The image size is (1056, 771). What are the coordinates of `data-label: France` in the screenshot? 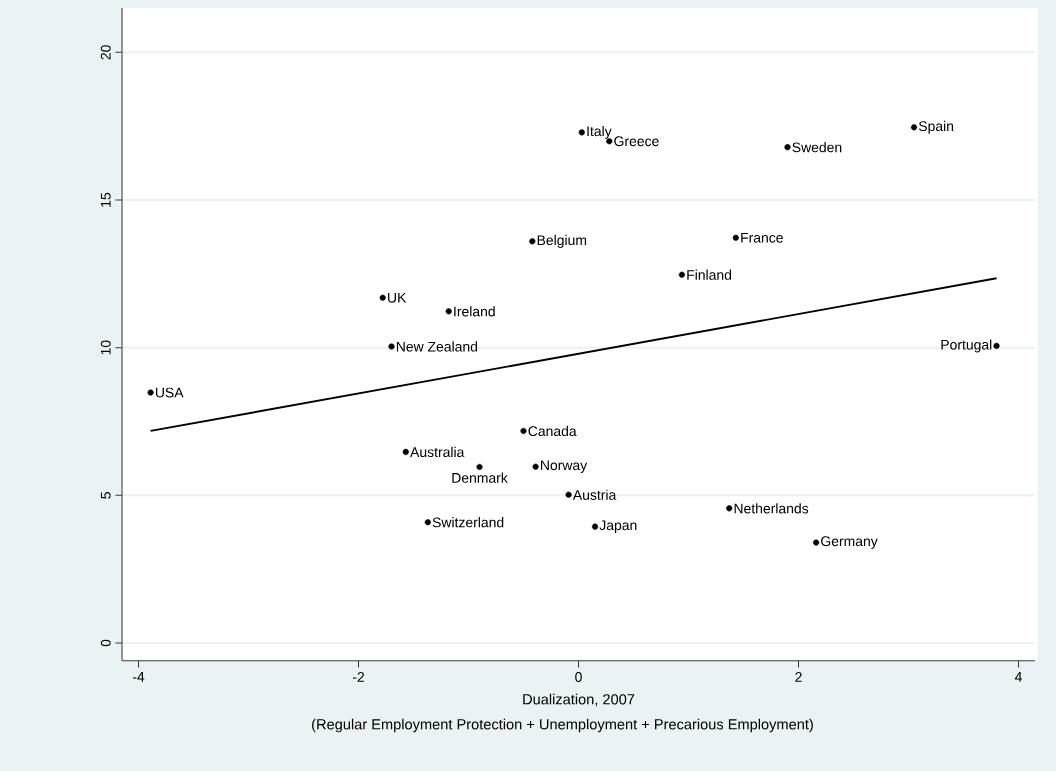 It's located at (762, 237).